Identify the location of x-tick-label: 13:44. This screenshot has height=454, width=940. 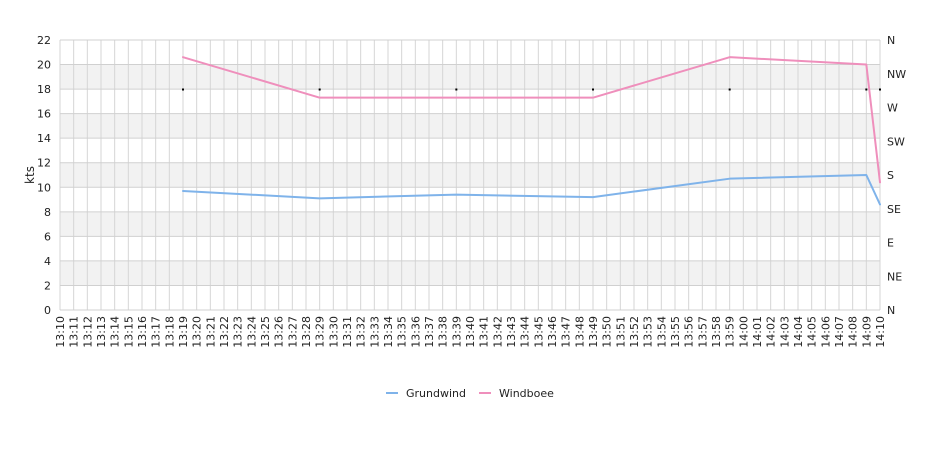
(525, 332).